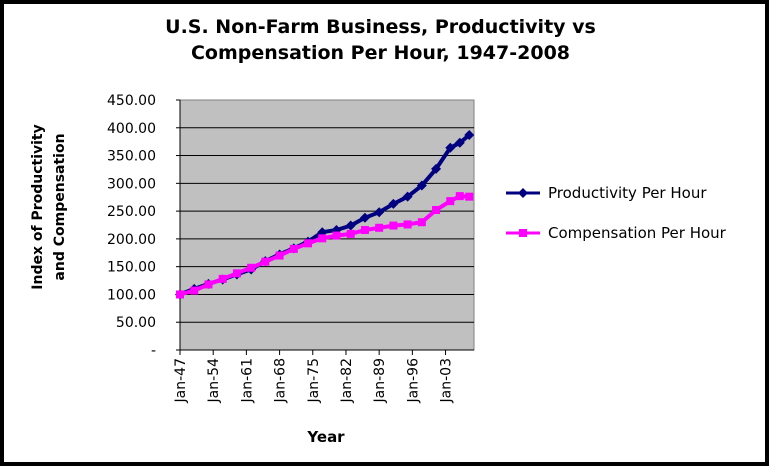 This screenshot has height=466, width=769. I want to click on x-tick-label-7: Jan-96, so click(413, 381).